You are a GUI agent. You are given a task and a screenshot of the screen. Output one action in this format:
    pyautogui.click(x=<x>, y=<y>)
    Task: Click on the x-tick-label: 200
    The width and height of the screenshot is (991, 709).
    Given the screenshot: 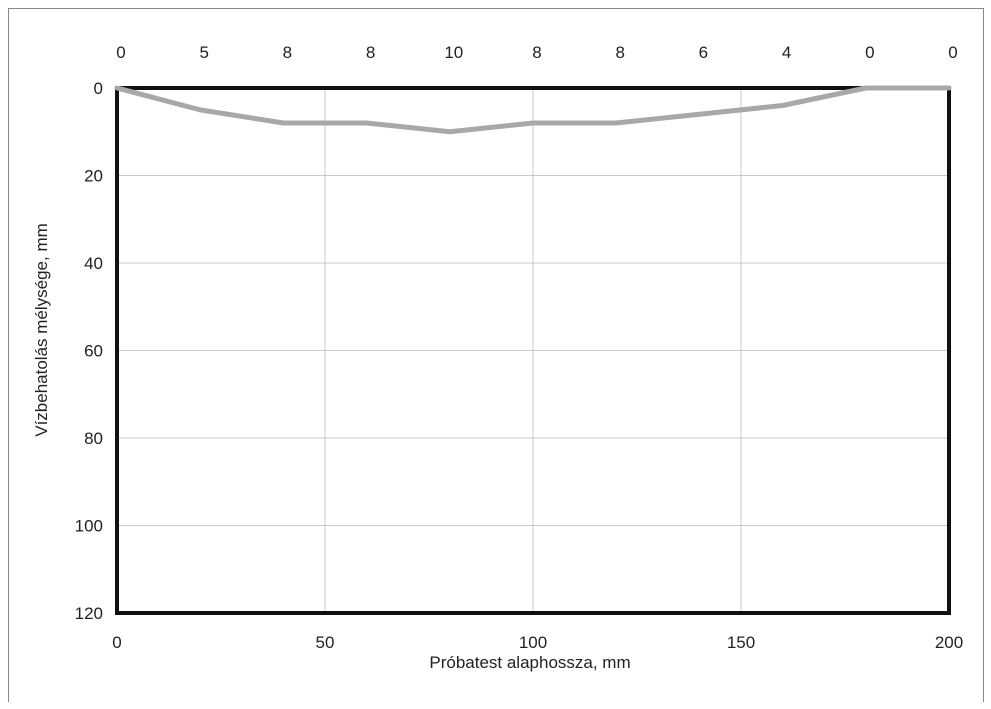 What is the action you would take?
    pyautogui.click(x=949, y=642)
    